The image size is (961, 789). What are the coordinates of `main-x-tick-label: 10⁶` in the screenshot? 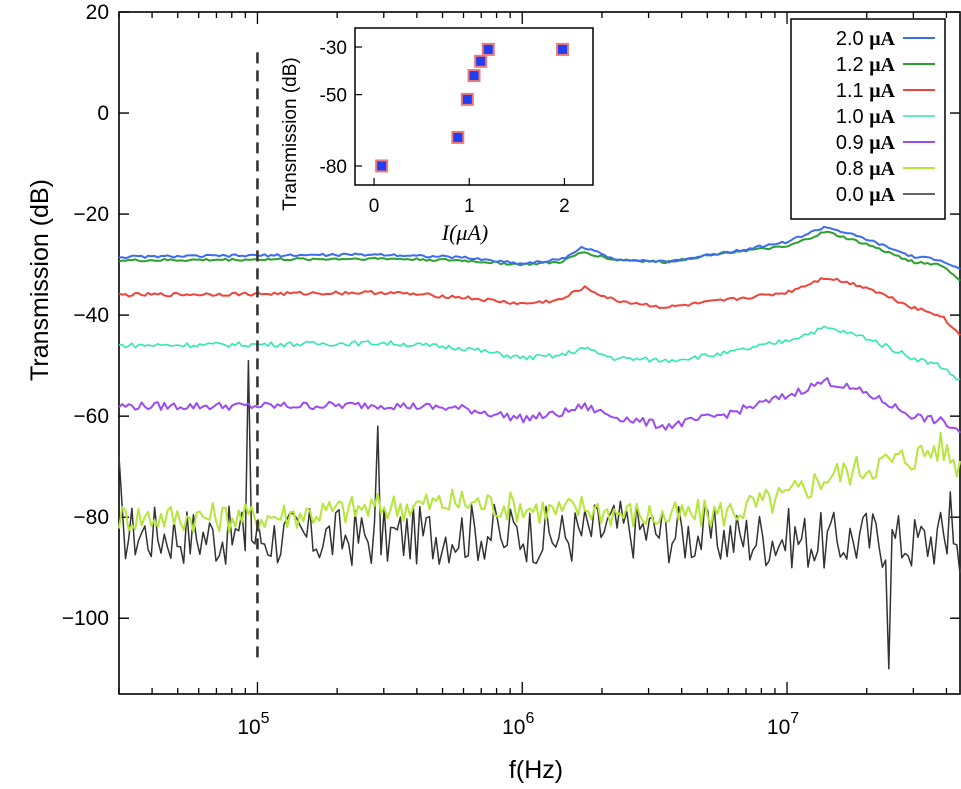 It's located at (518, 724).